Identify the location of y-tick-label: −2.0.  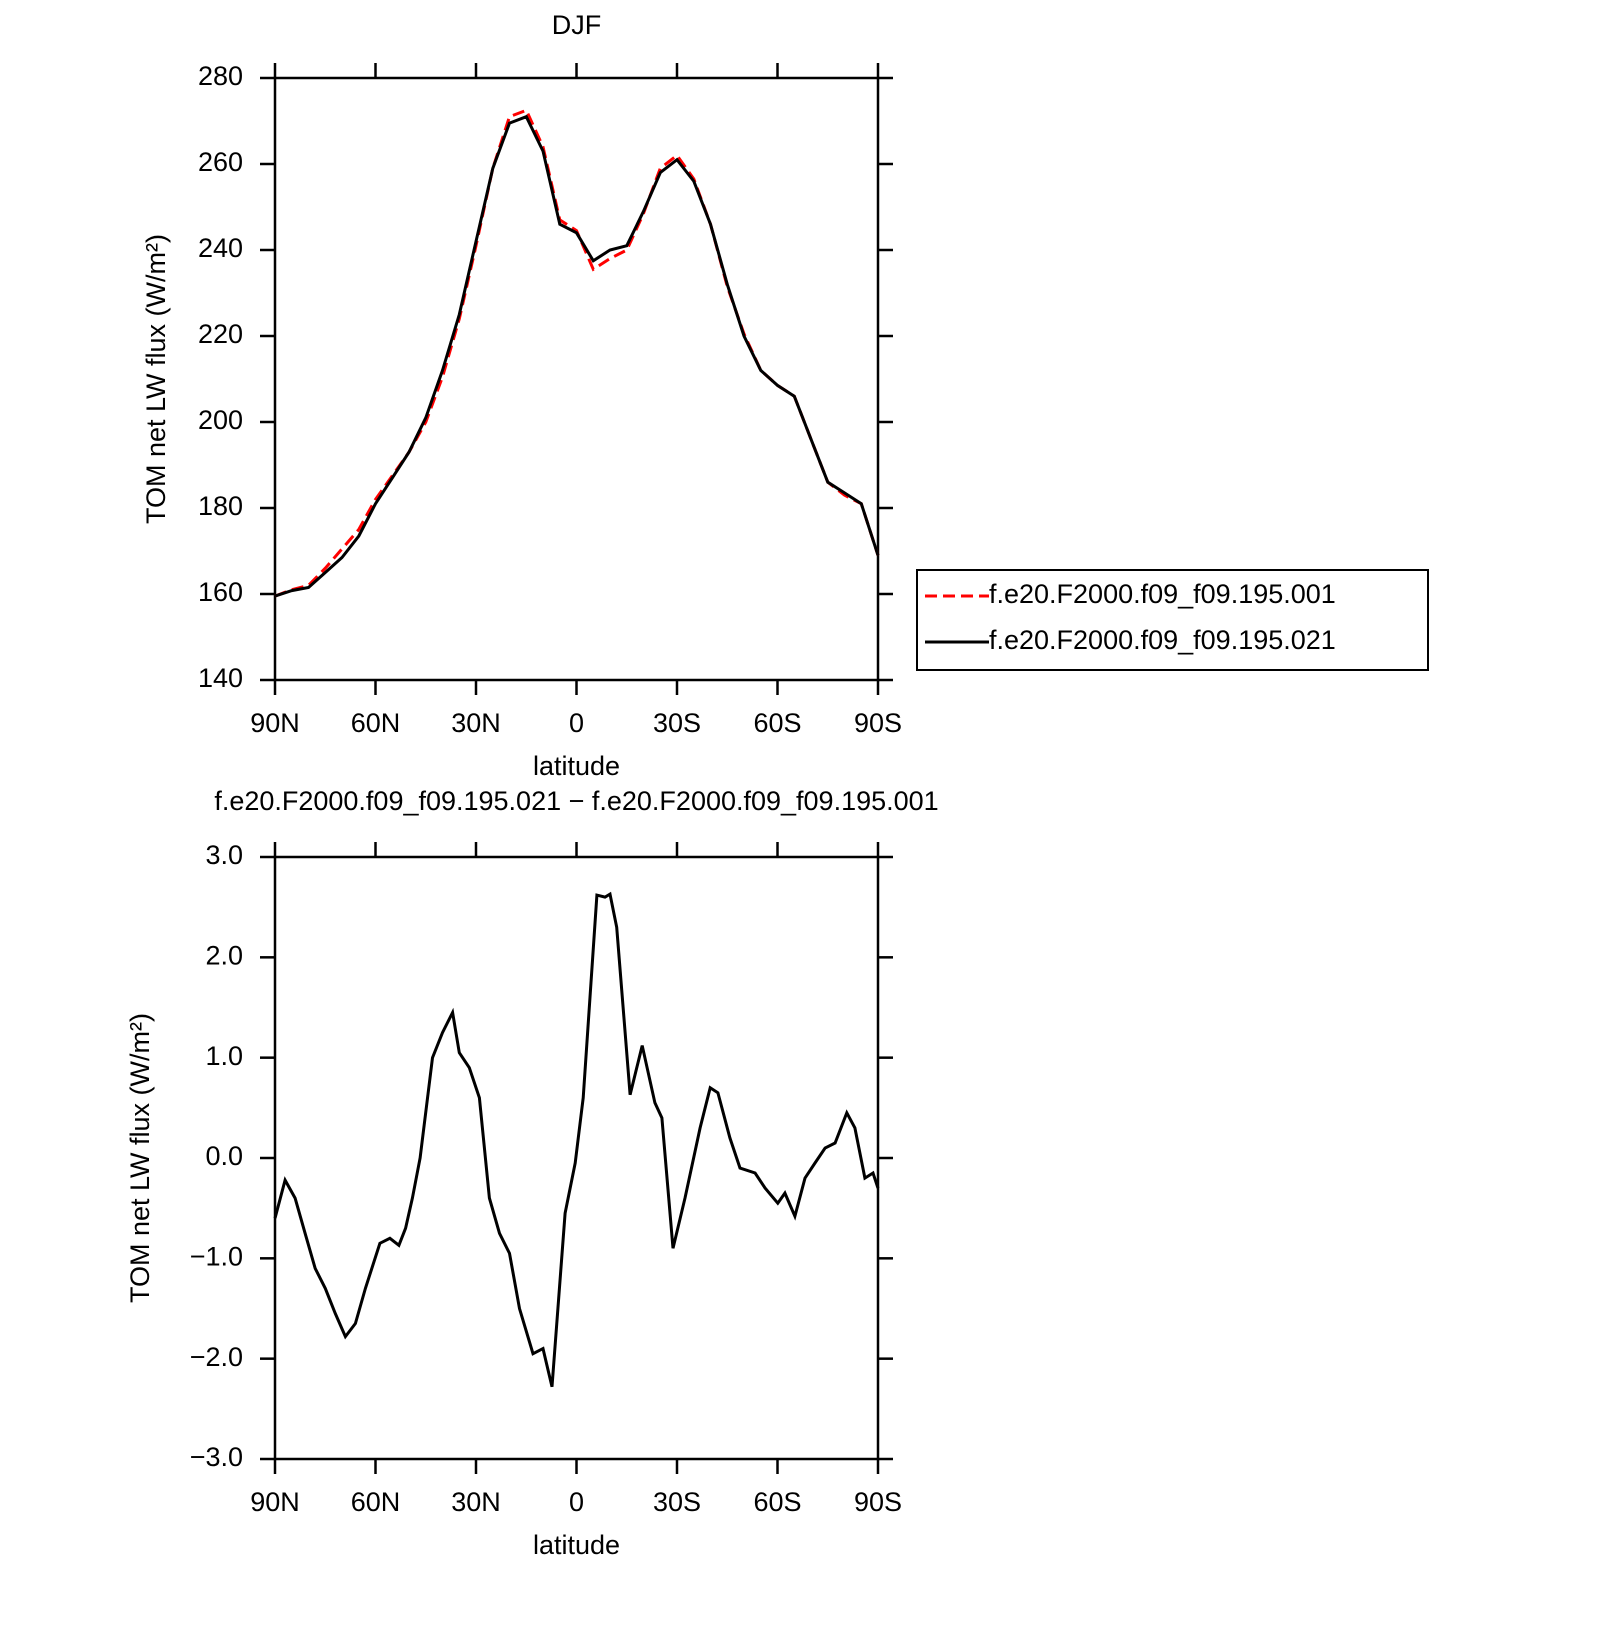
(216, 1357).